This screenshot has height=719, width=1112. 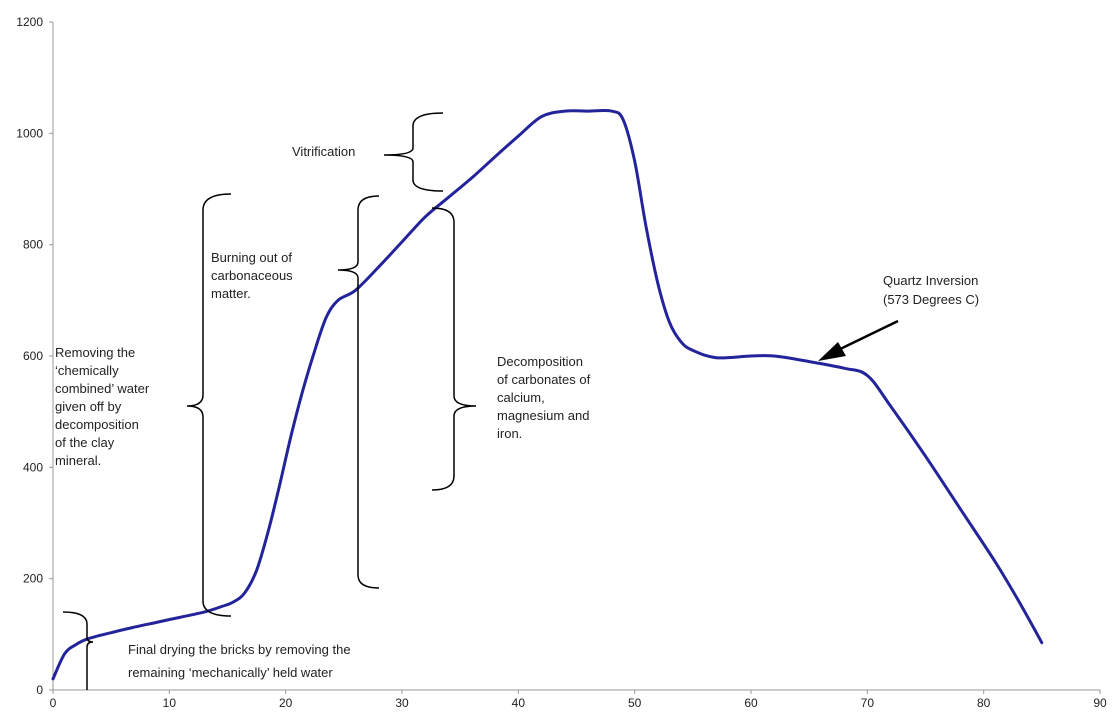 I want to click on decomposition-bracket, so click(x=454, y=349).